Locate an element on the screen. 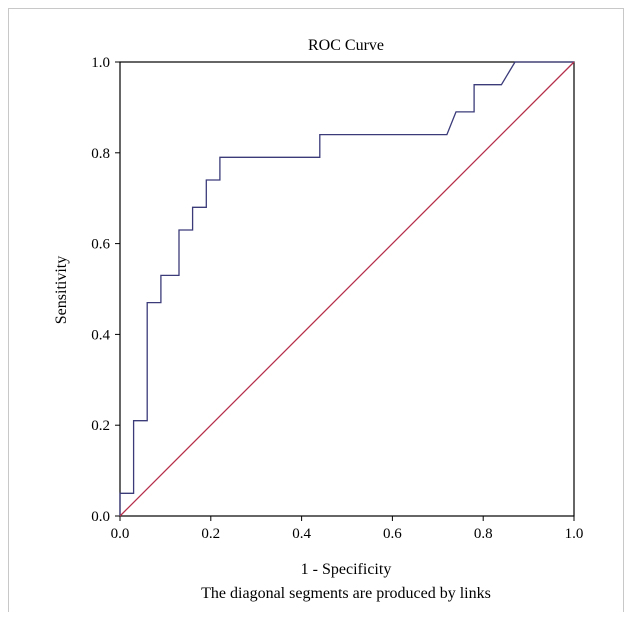  x-tick-label: 0.6 is located at coordinates (392, 534).